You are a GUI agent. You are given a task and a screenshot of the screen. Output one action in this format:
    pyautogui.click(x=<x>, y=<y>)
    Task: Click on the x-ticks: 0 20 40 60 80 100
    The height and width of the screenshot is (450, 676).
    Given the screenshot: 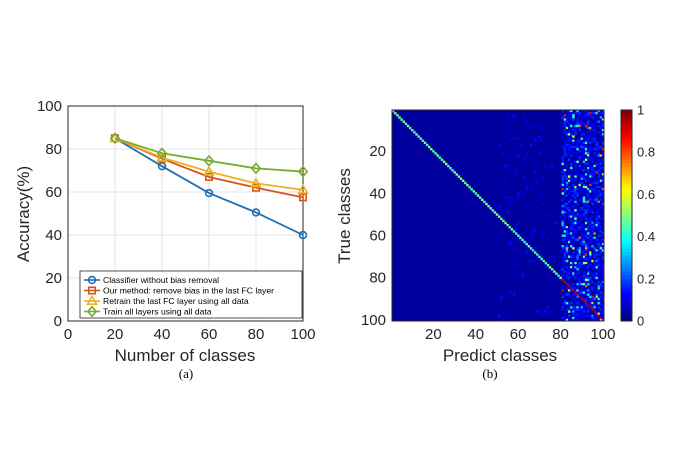 What is the action you would take?
    pyautogui.click(x=190, y=334)
    